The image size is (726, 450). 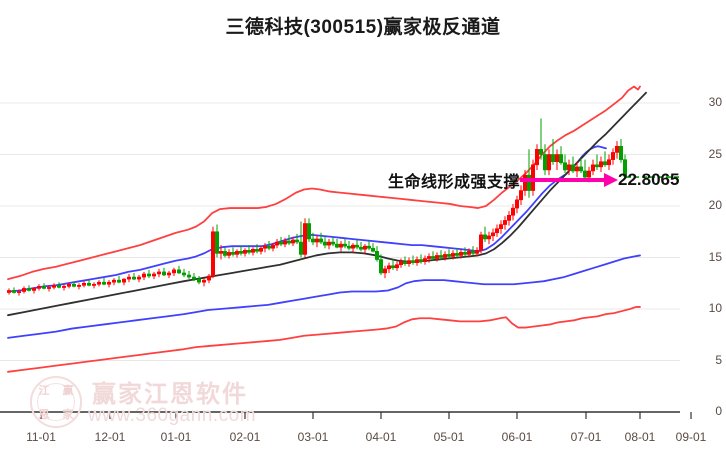 I want to click on x-axis-tick-label: 09-01, so click(x=691, y=437).